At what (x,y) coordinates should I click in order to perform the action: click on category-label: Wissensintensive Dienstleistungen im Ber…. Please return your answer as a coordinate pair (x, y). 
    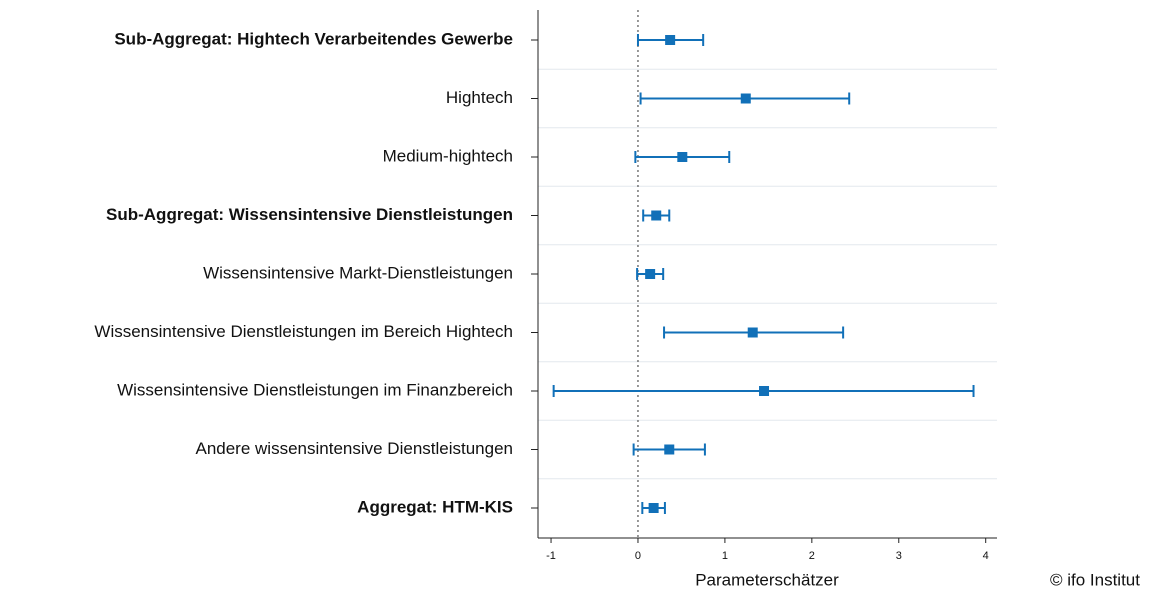
    Looking at the image, I should click on (303, 331).